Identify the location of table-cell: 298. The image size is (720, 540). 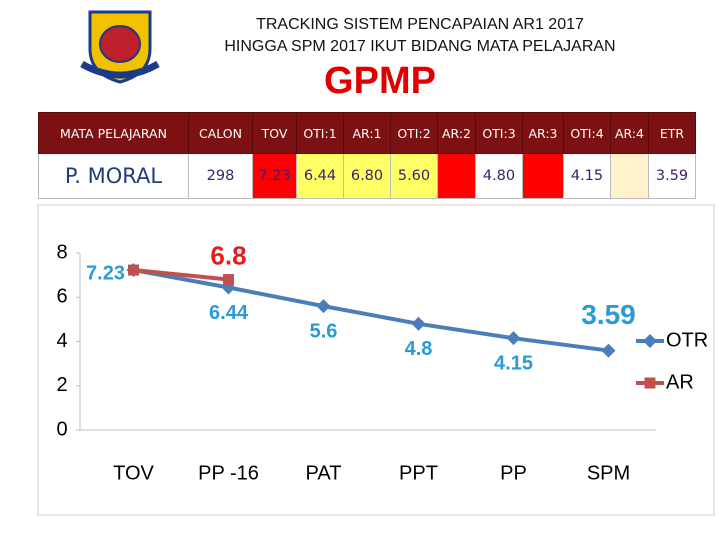
(220, 176).